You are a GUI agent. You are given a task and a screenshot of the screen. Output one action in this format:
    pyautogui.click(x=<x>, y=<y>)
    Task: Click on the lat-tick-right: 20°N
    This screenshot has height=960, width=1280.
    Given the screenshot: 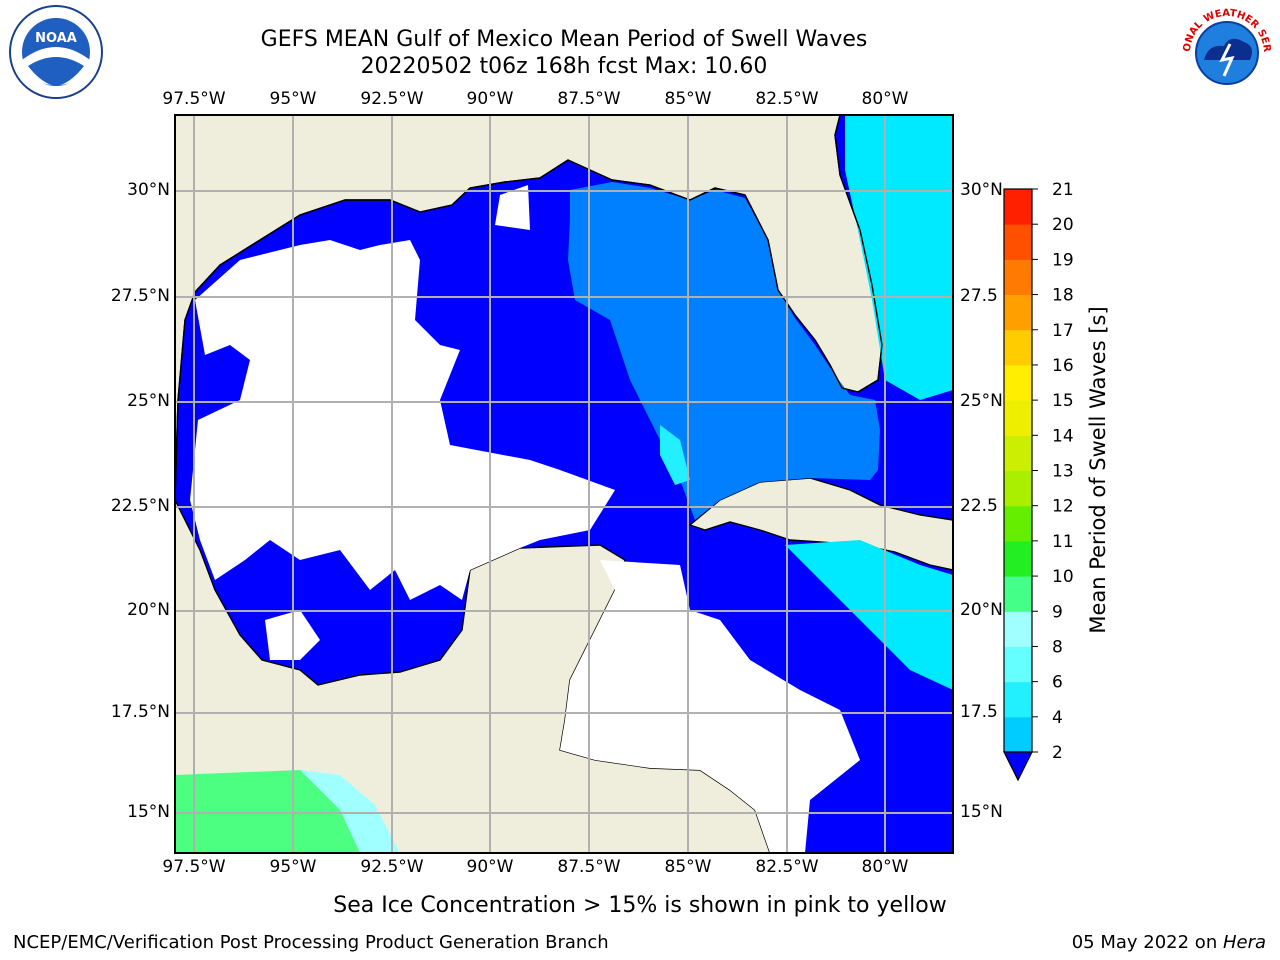 What is the action you would take?
    pyautogui.click(x=981, y=610)
    